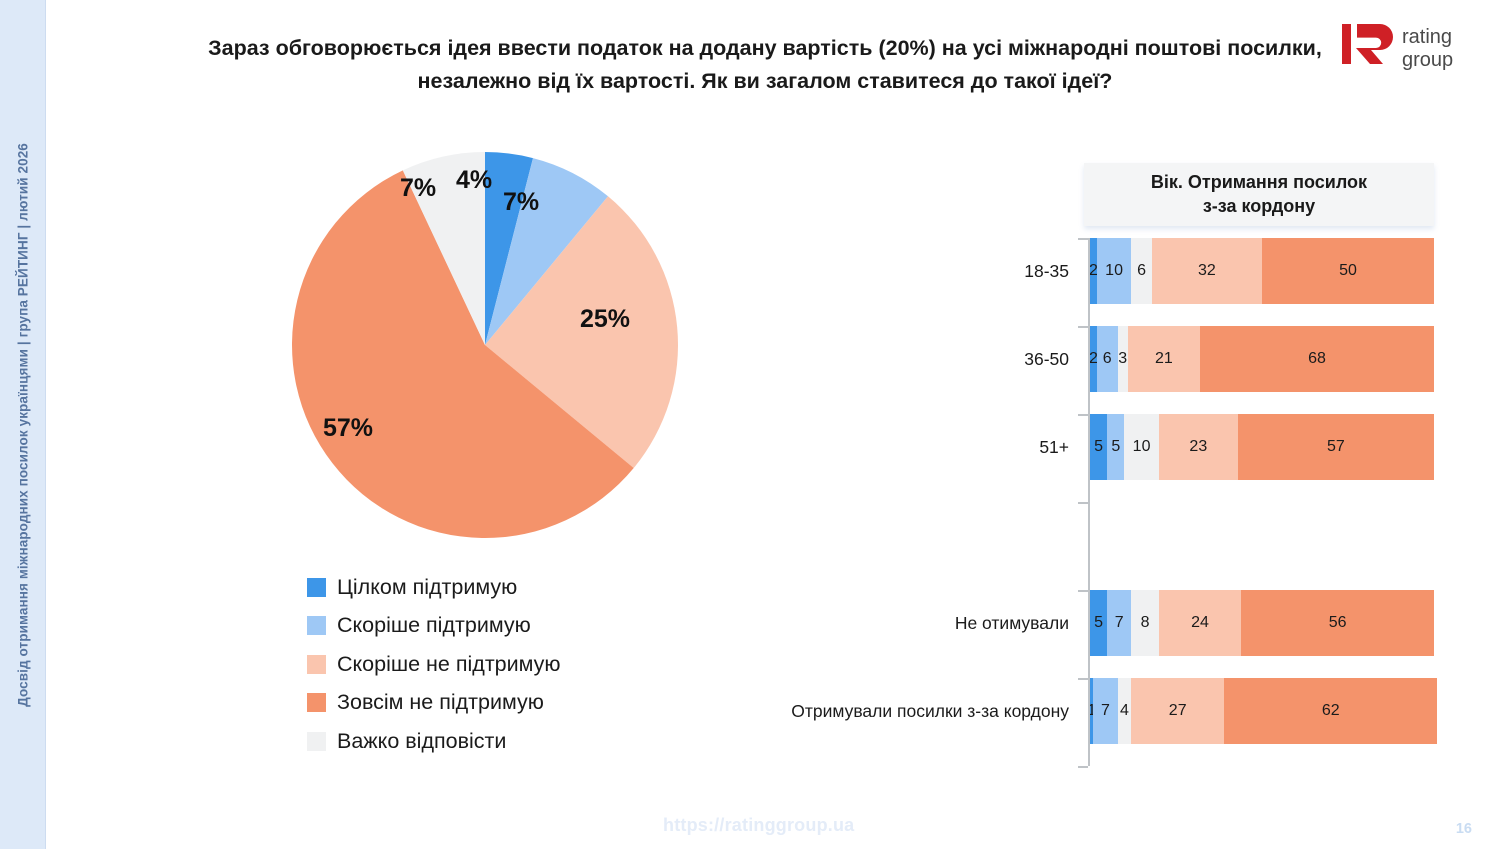  What do you see at coordinates (348, 428) in the screenshot?
I see `pie-label-not-at-all: 57%` at bounding box center [348, 428].